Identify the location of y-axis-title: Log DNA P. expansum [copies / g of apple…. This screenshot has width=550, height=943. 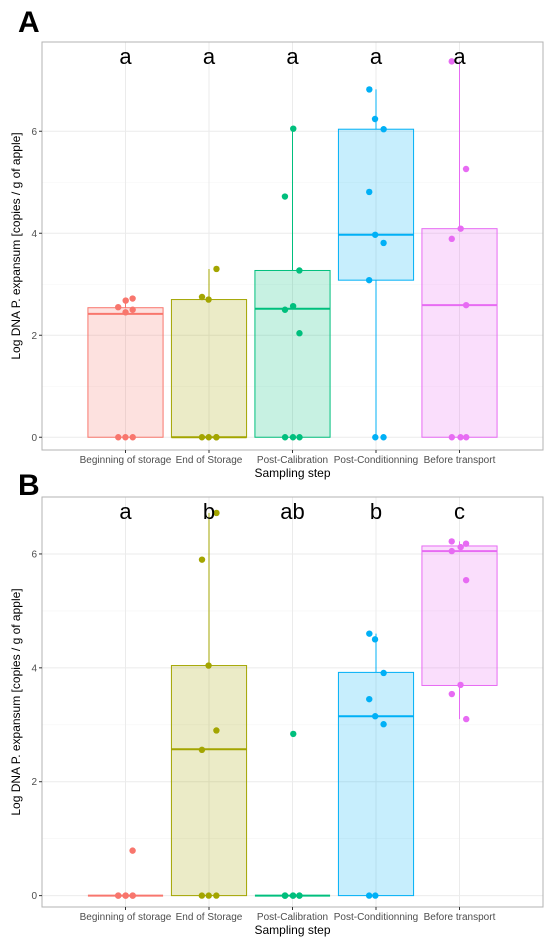
(16, 245).